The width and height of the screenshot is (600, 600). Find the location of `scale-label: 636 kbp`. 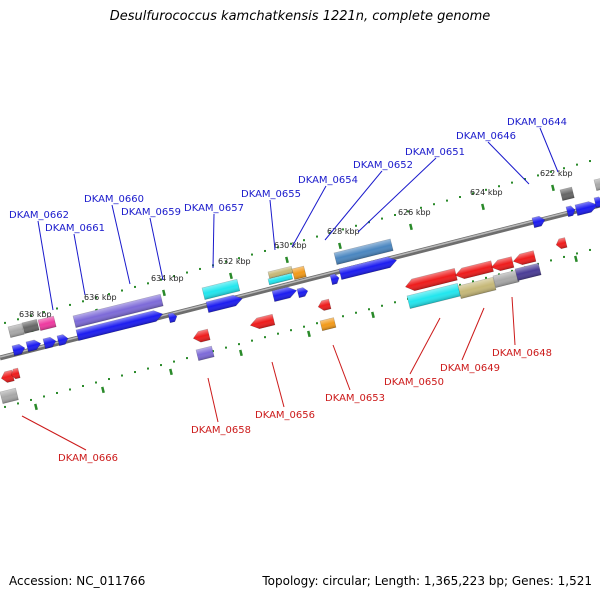

scale-label: 636 kbp is located at coordinates (100, 297).